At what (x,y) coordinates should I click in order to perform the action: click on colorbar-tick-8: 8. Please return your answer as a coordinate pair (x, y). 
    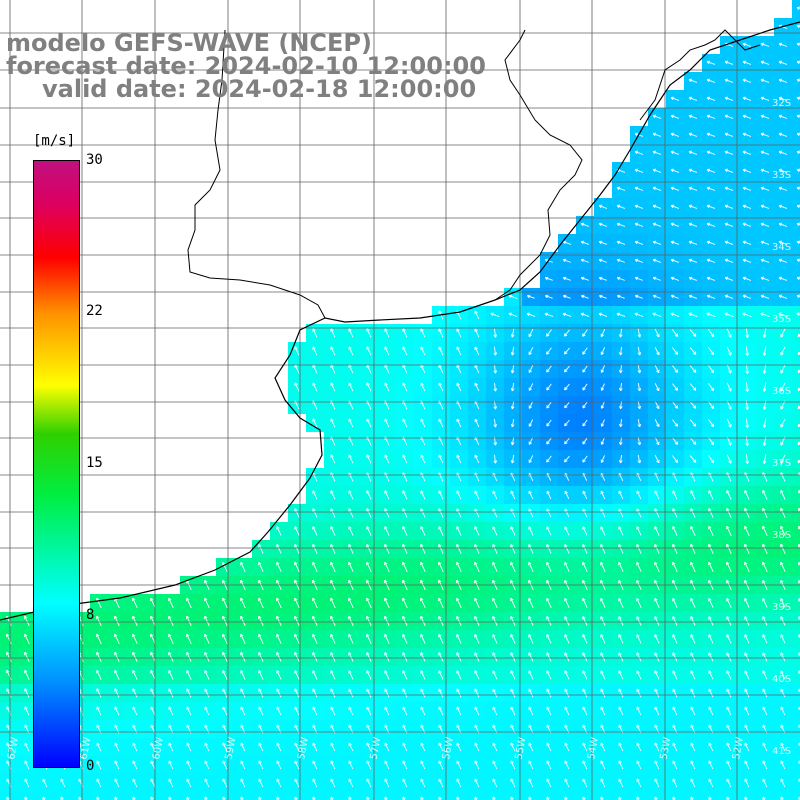
    Looking at the image, I should click on (90, 615).